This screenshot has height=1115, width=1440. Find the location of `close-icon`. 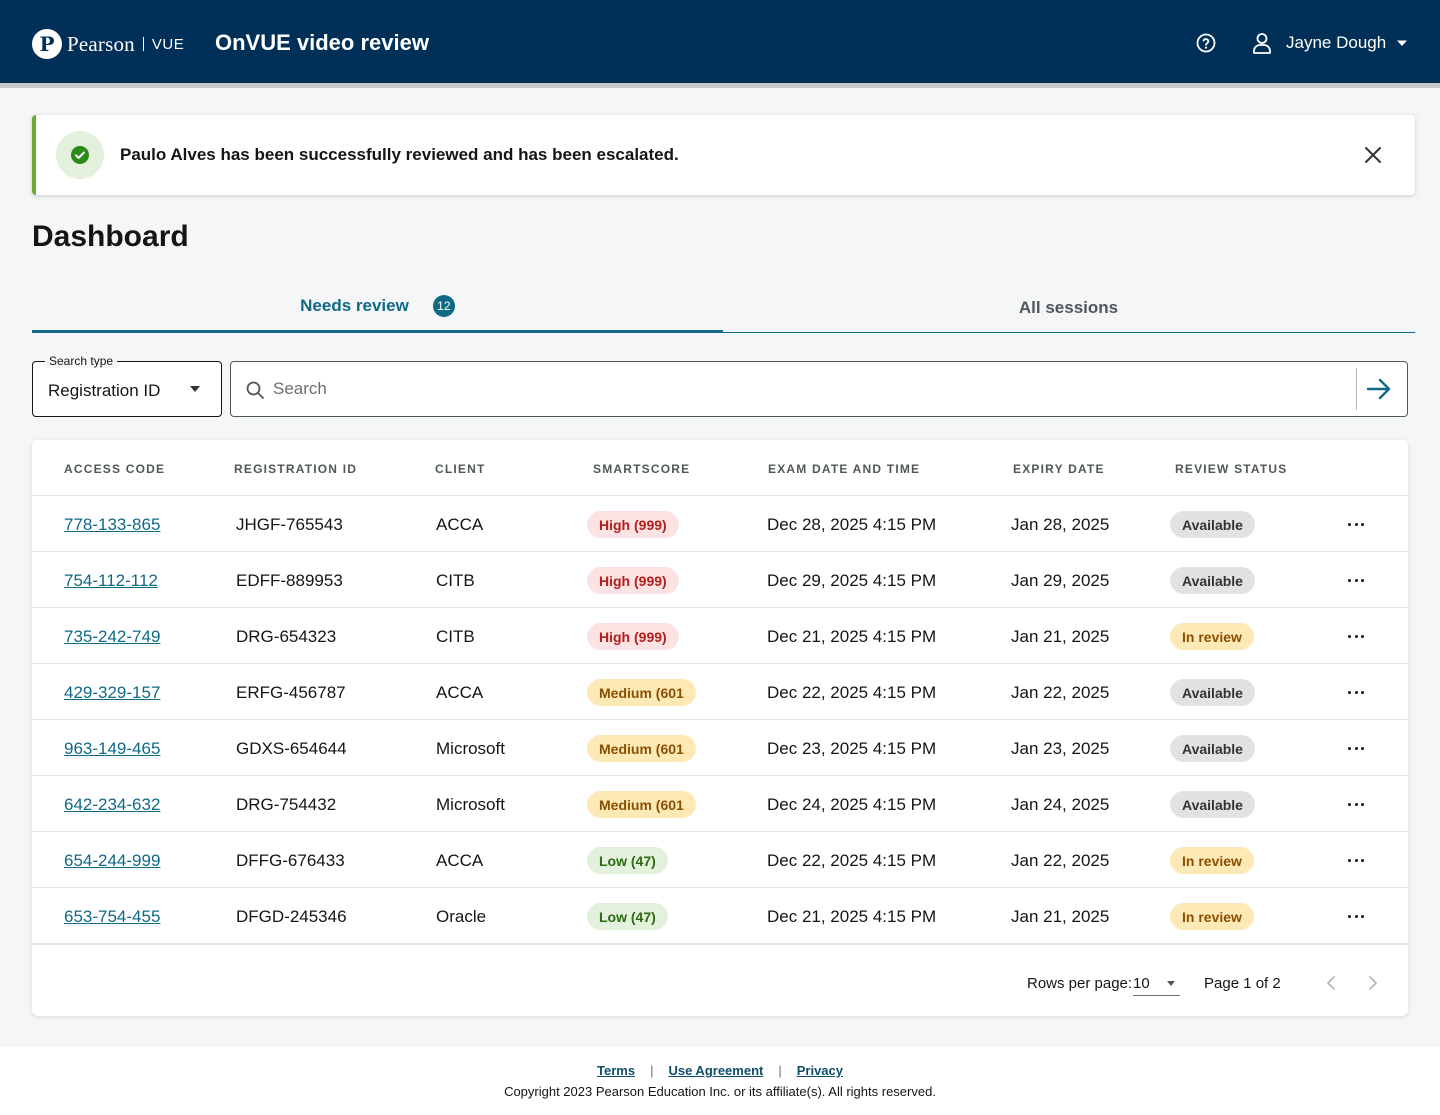

close-icon is located at coordinates (1373, 155).